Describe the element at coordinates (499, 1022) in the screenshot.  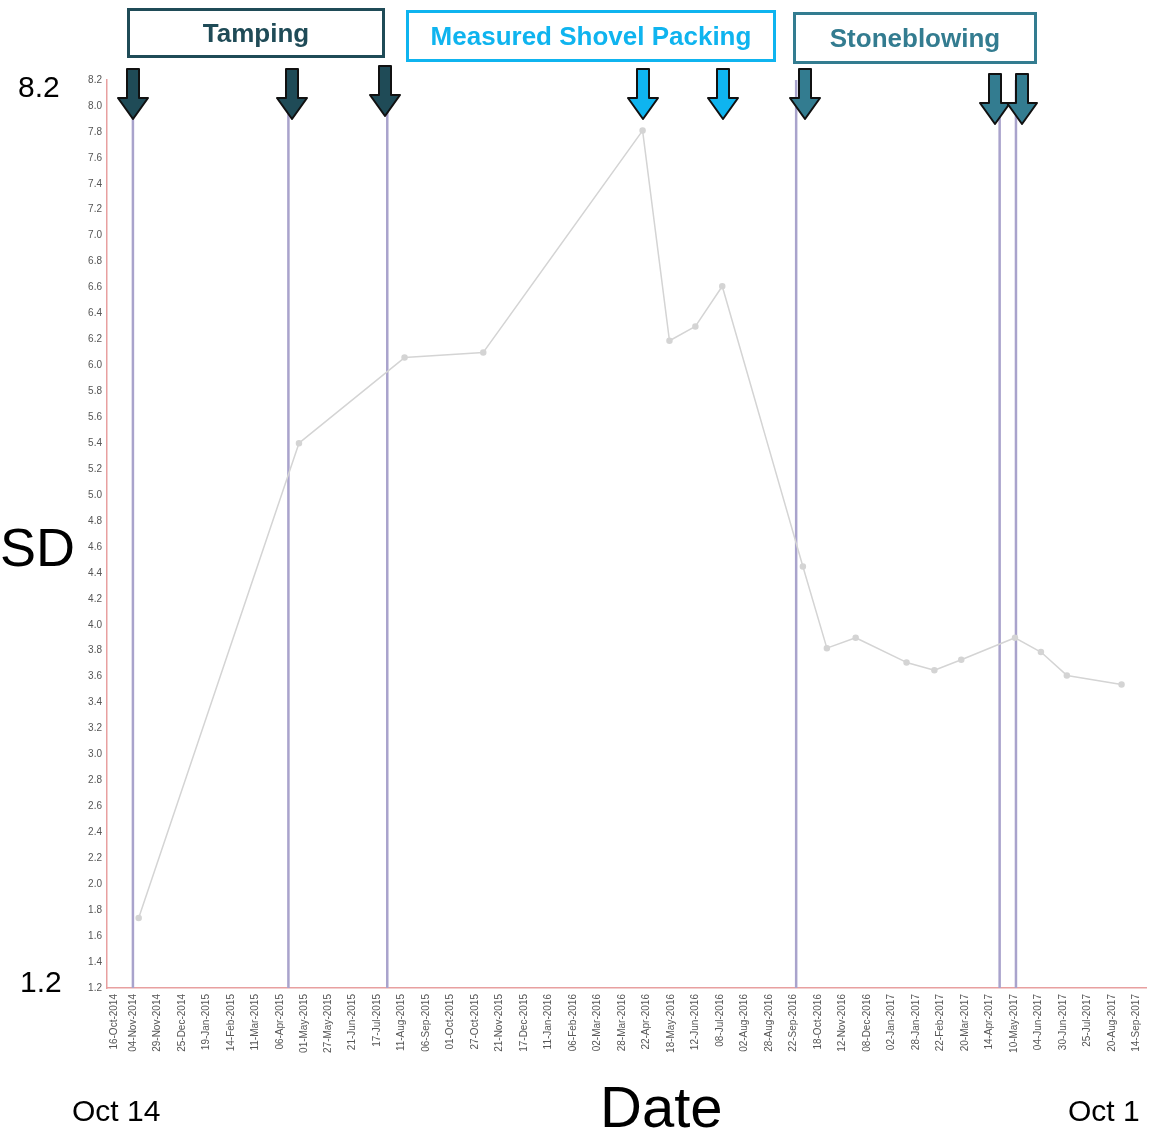
I see `x-tick-label: 21-Nov-2015` at that location.